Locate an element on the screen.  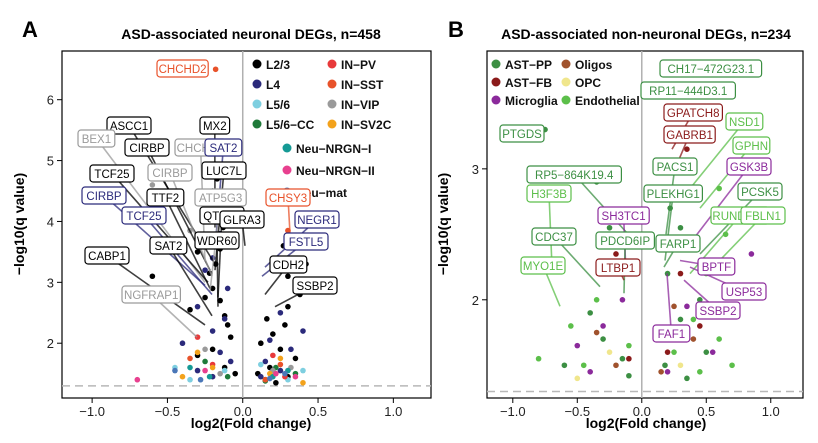
gene-label: LUC7L is located at coordinates (224, 172).